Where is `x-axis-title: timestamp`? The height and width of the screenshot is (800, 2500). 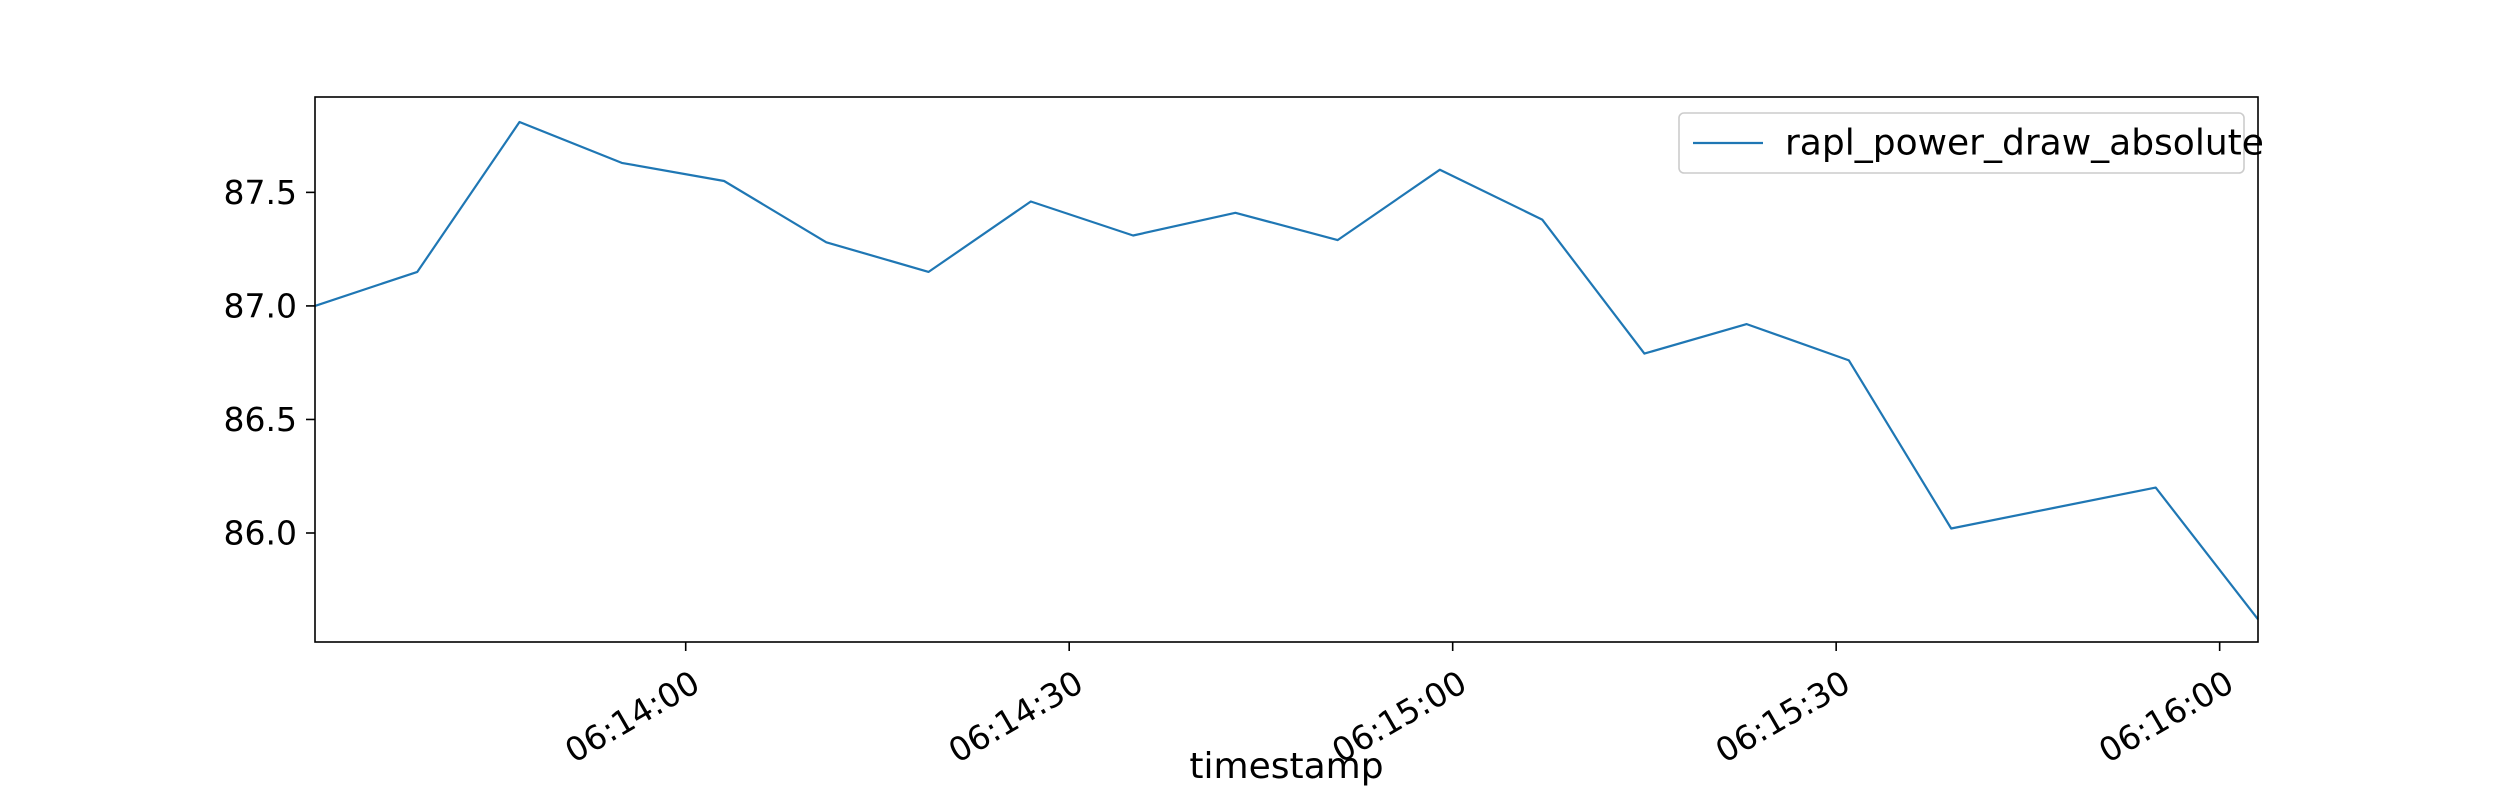
x-axis-title: timestamp is located at coordinates (1286, 766).